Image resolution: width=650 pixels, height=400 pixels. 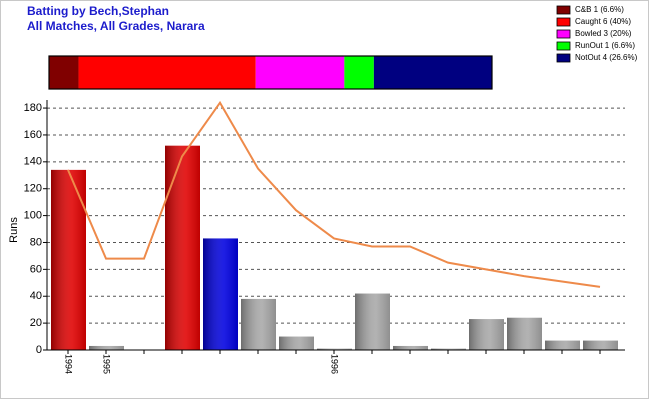 I want to click on y-tick-label: 20, so click(x=36, y=323).